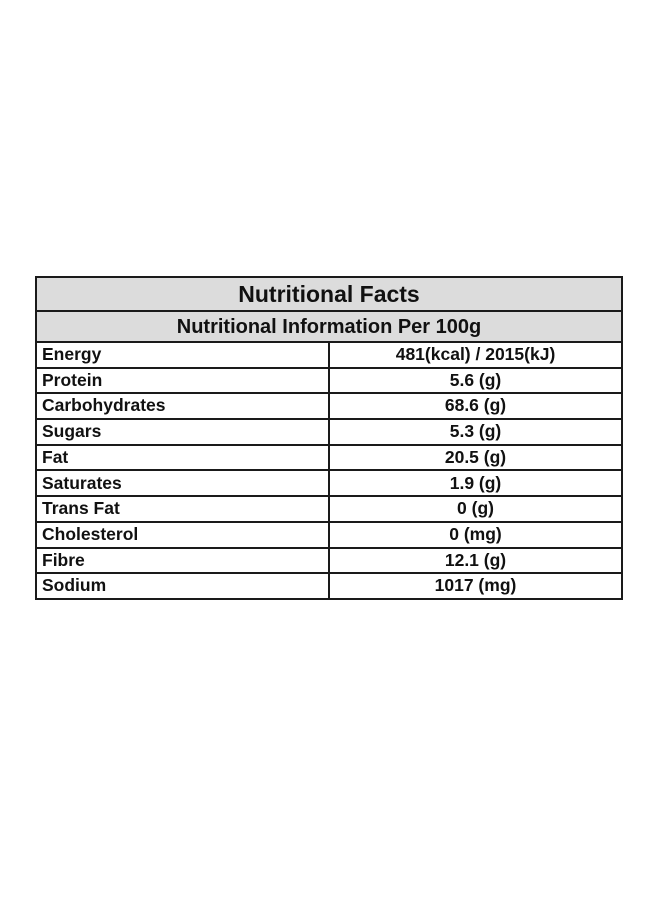  I want to click on table-row: Cholesterol 0 (mg), so click(329, 534).